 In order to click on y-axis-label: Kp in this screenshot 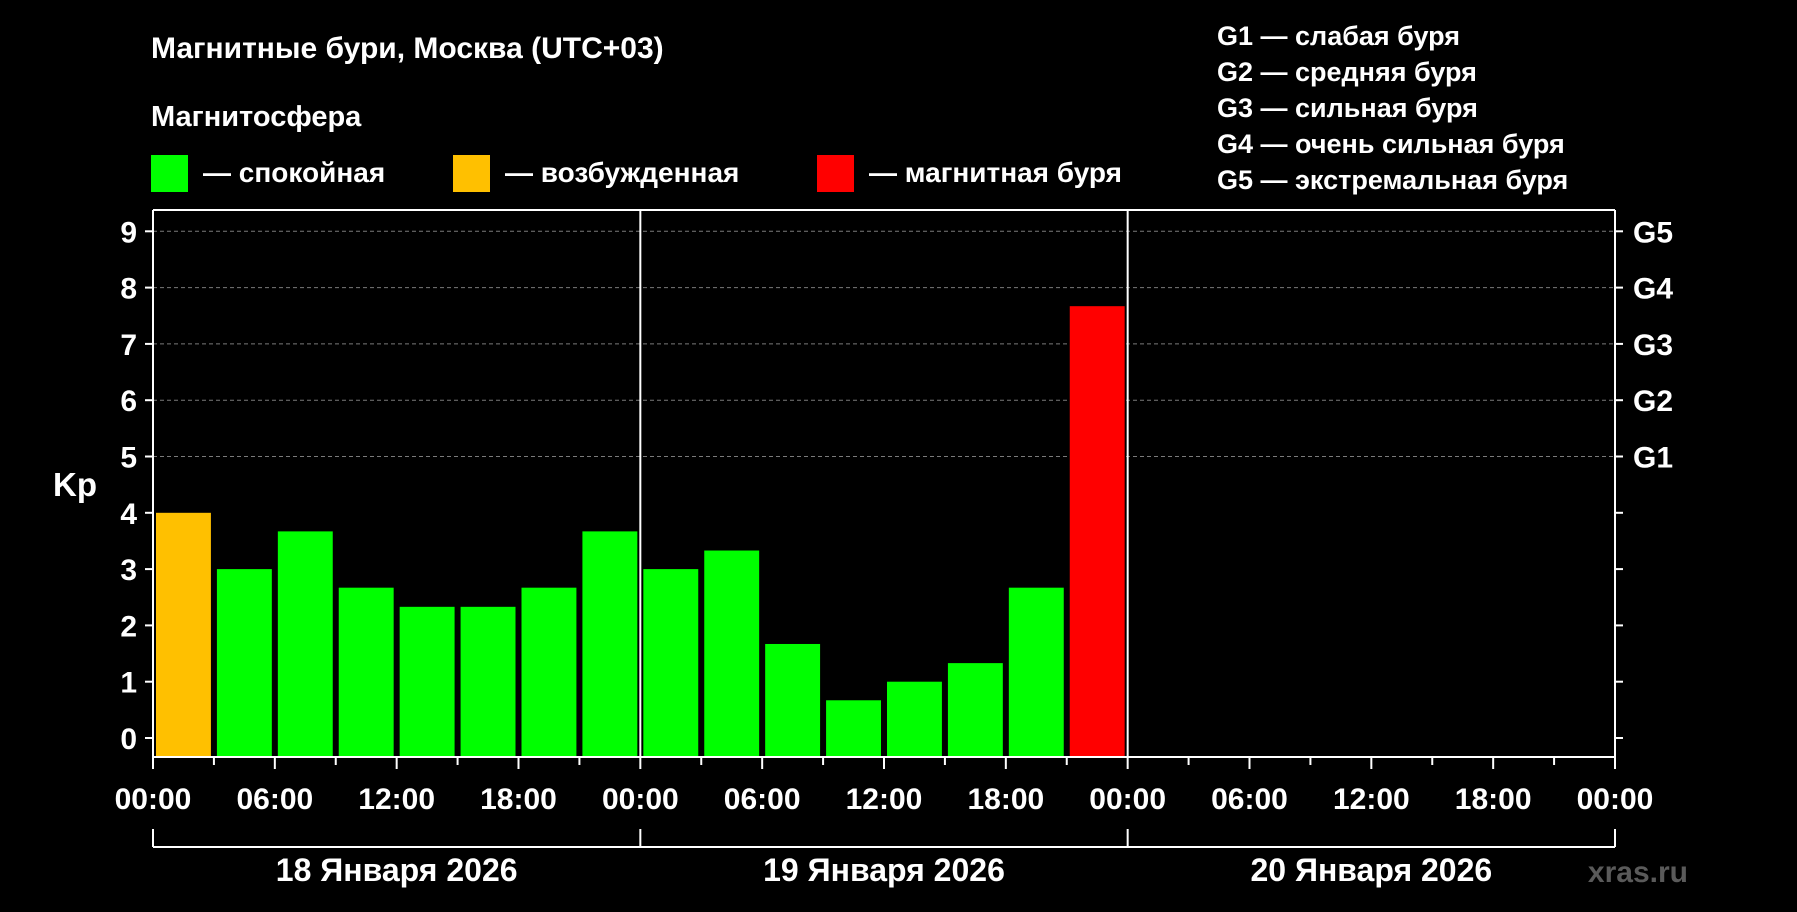, I will do `click(75, 484)`.